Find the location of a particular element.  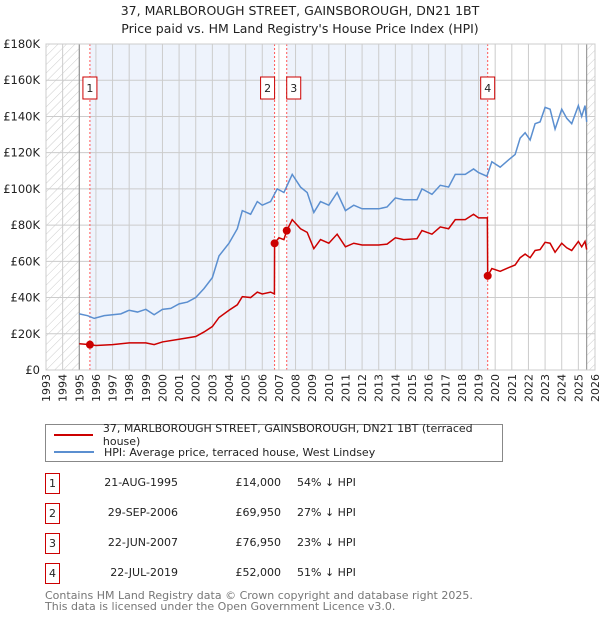

x-tick-label: 2025 is located at coordinates (578, 388).